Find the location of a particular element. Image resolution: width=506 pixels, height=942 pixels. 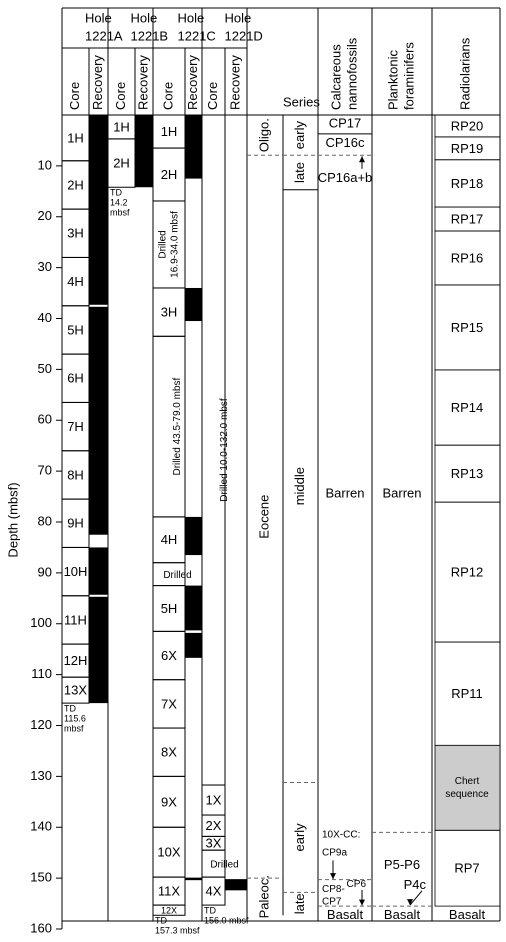

zone-label: RP12 is located at coordinates (467, 572).